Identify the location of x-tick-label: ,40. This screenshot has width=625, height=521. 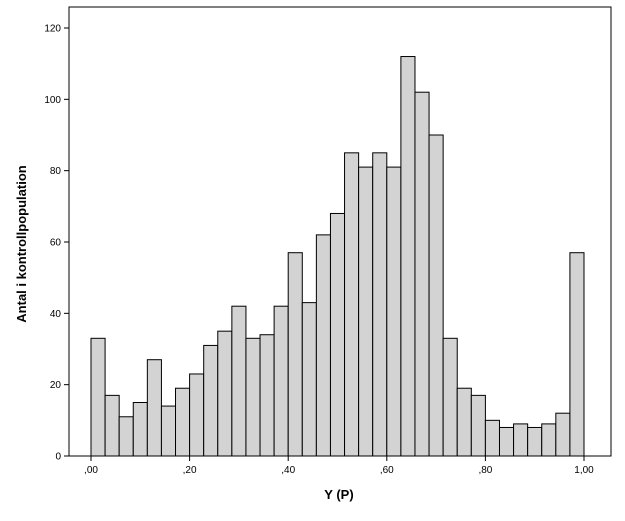
(288, 470).